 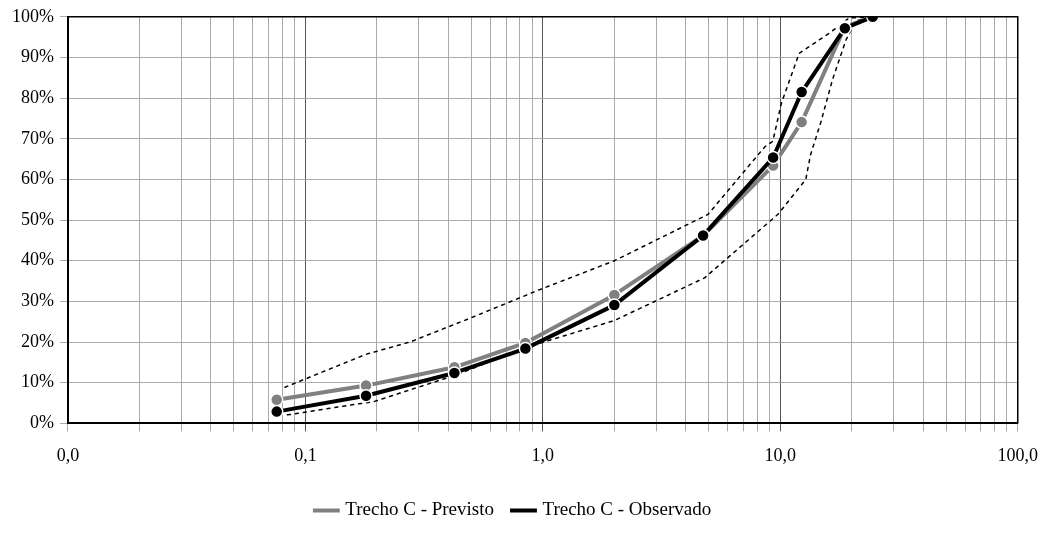 I want to click on y-tick-label: 30%, so click(x=37, y=300).